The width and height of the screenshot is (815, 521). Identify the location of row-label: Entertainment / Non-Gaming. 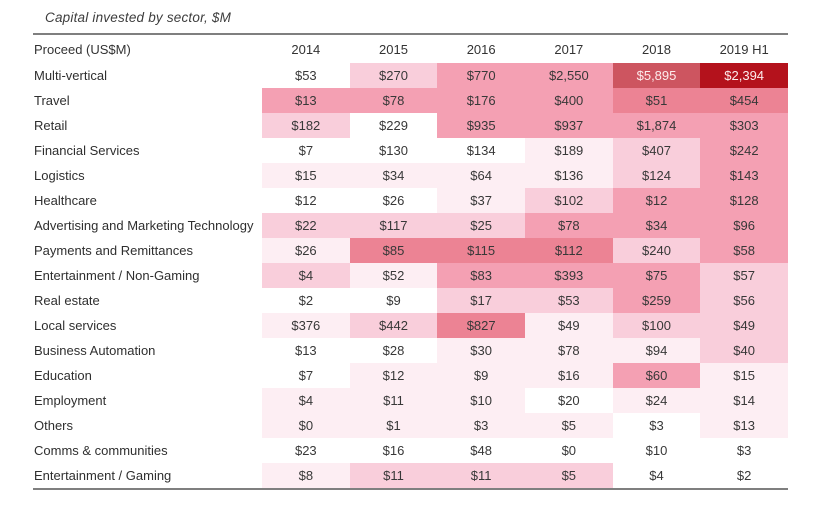
(117, 275).